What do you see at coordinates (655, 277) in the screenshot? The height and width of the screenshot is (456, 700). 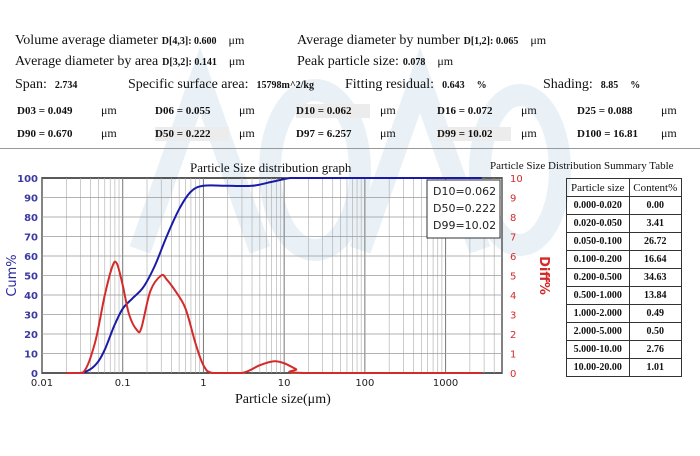 I see `content-pct: 34.63` at bounding box center [655, 277].